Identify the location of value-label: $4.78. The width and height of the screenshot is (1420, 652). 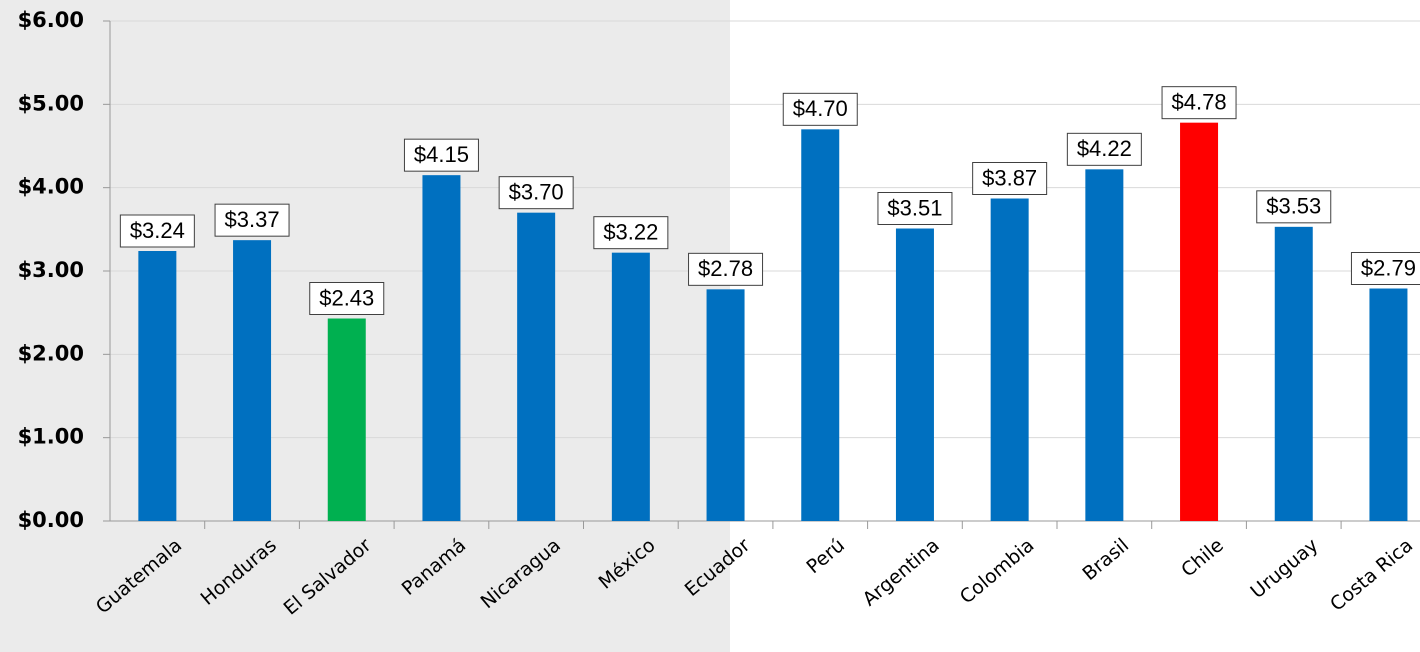
(1199, 101).